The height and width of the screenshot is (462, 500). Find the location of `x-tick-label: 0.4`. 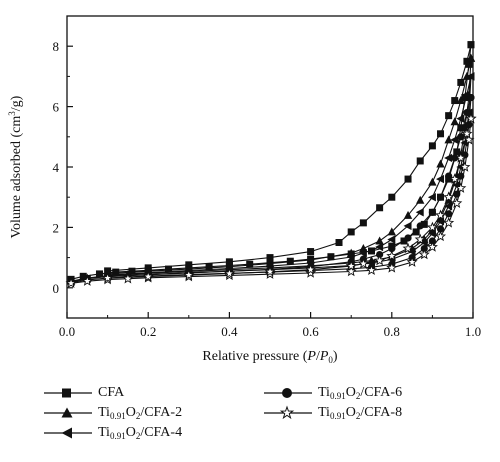

x-tick-label: 0.4 is located at coordinates (229, 331).